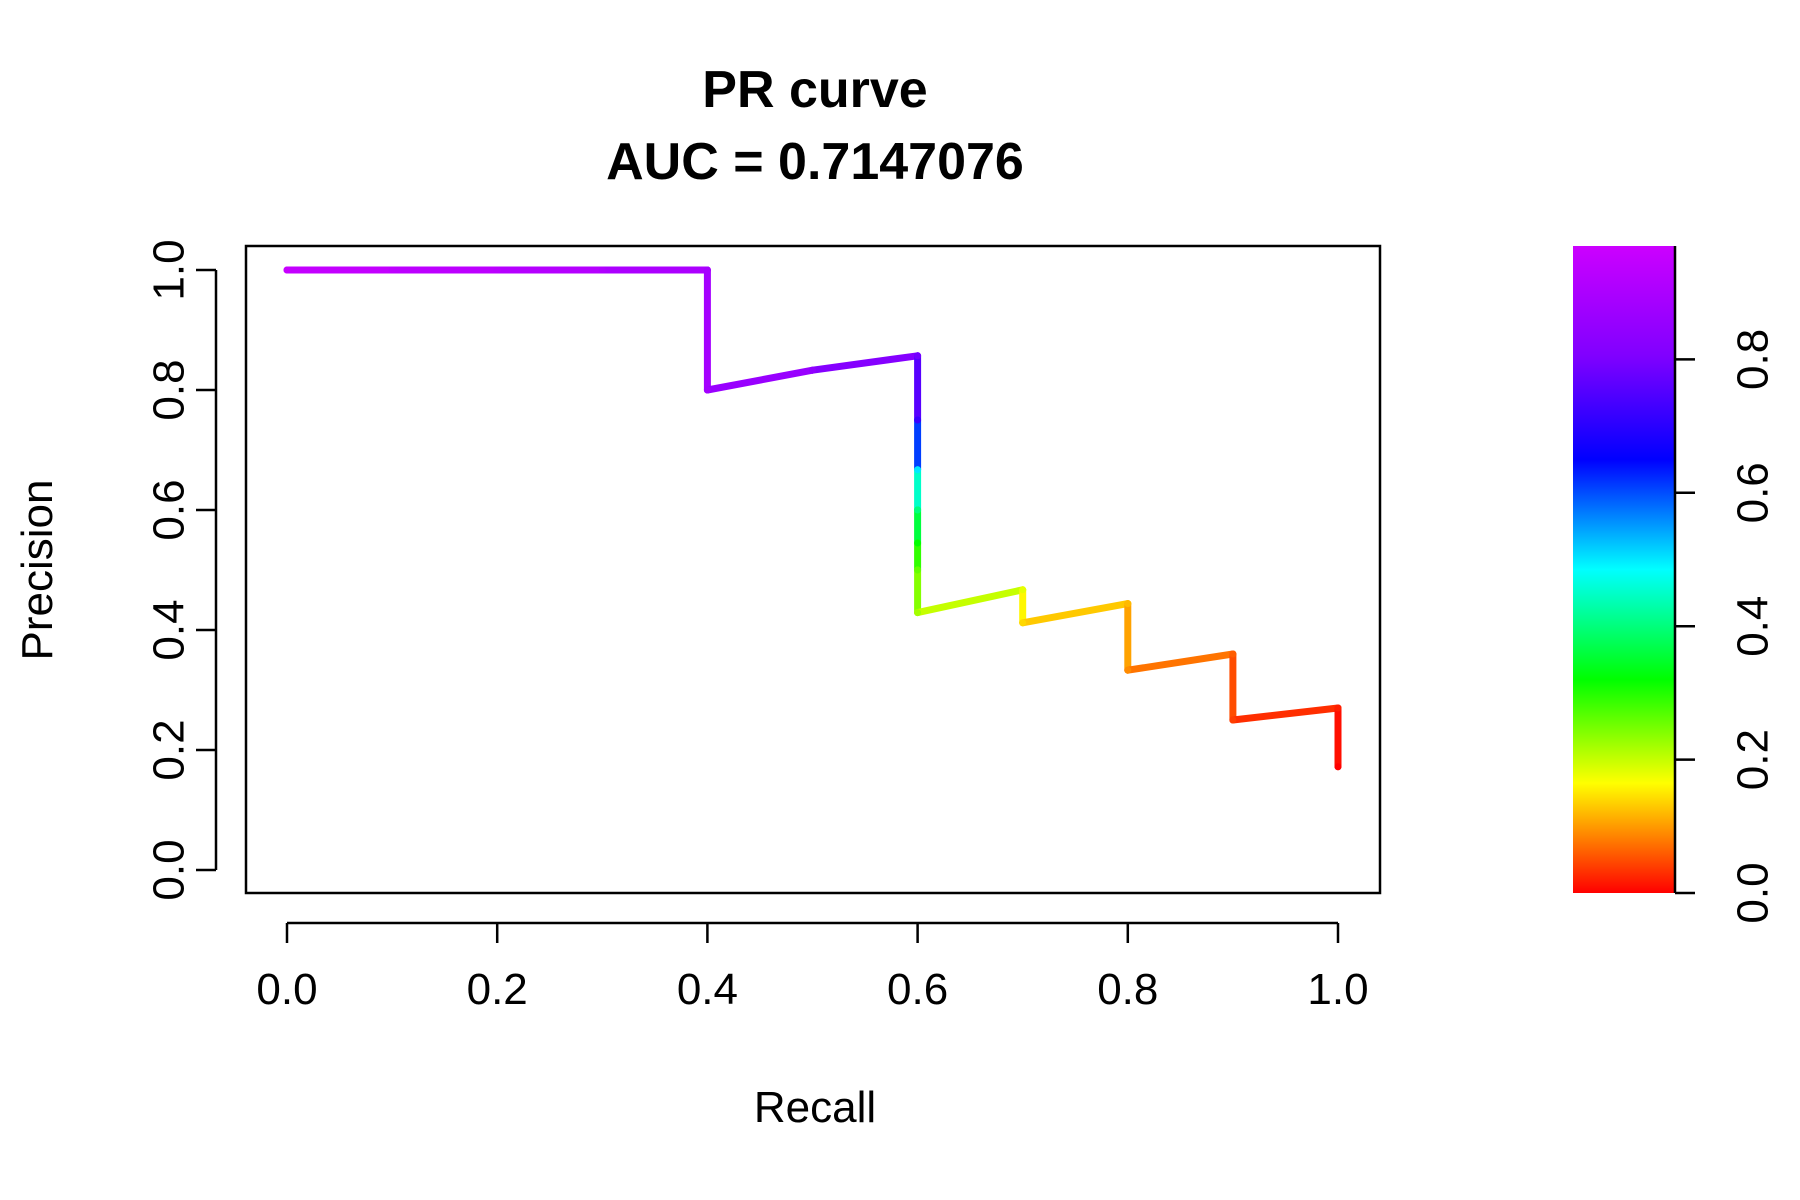 The width and height of the screenshot is (1800, 1200). I want to click on chart-subtitle: AUC = 0.7147076, so click(815, 162).